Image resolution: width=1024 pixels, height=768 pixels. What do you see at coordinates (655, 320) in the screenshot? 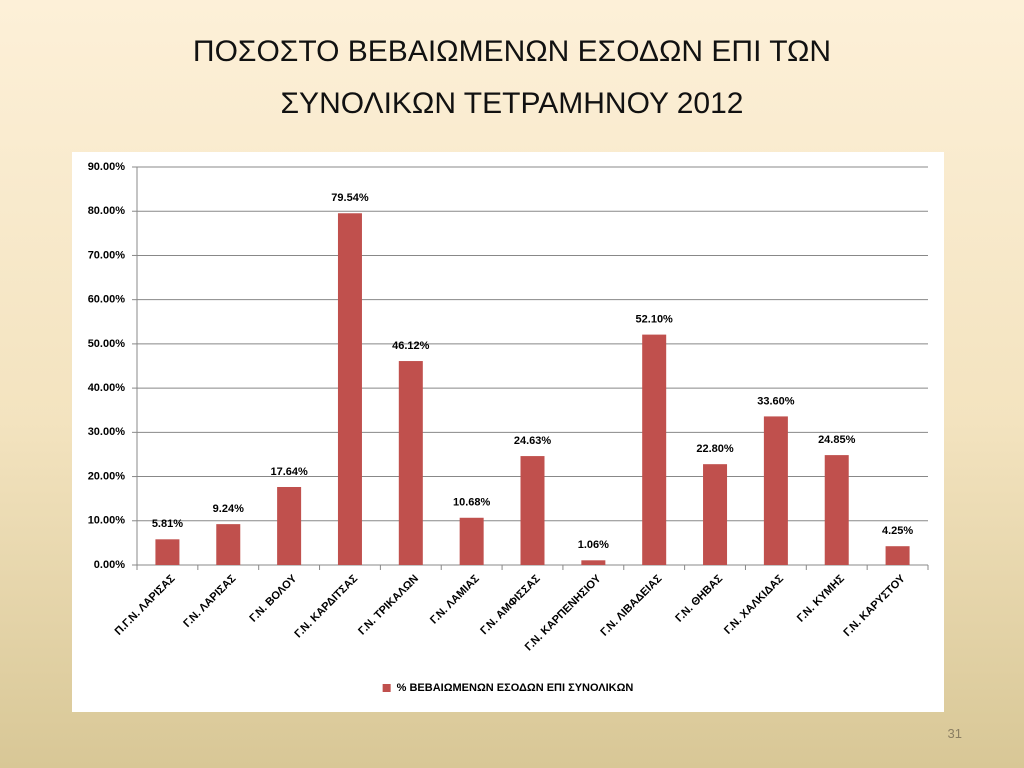
I see `data-label: 52.10%` at bounding box center [655, 320].